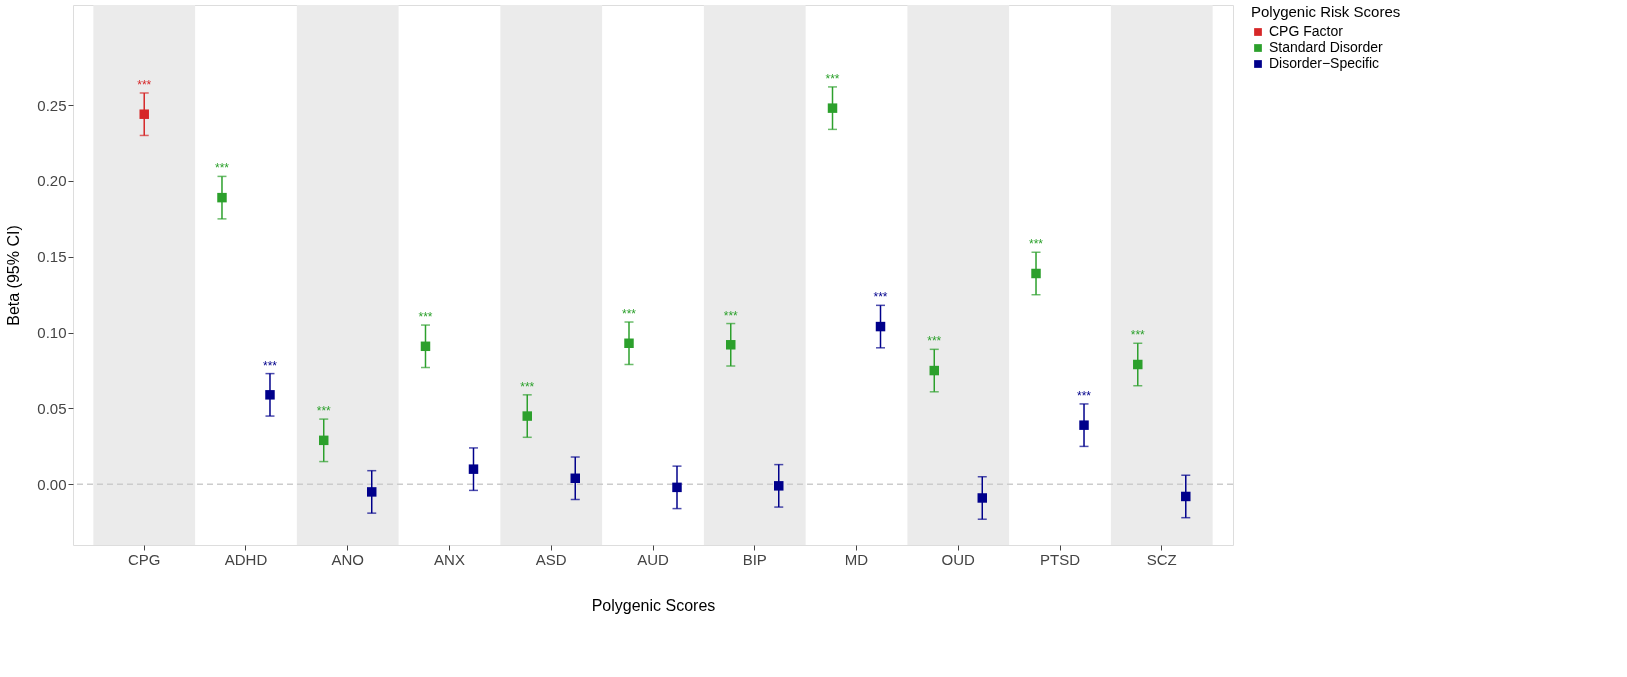 The width and height of the screenshot is (1627, 677). Describe the element at coordinates (52, 105) in the screenshot. I see `y-tick-label: 0.25` at that location.